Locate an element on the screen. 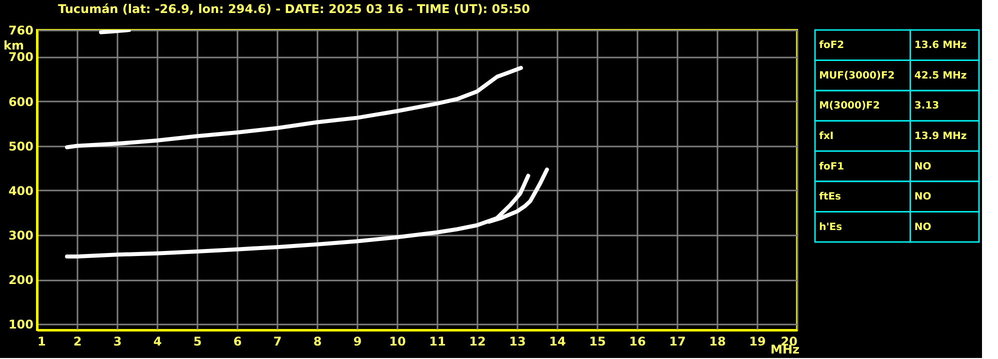 The image size is (998, 359). y-tick-label: 100 is located at coordinates (21, 325).